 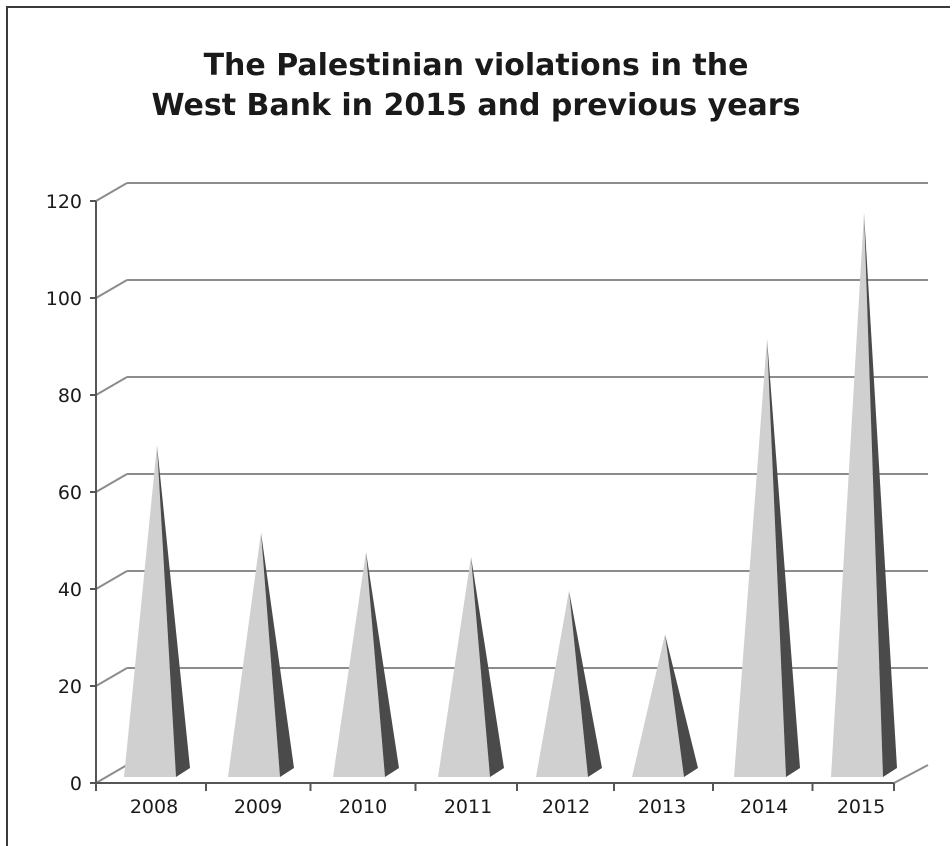 I want to click on bar-2008, so click(x=157, y=611).